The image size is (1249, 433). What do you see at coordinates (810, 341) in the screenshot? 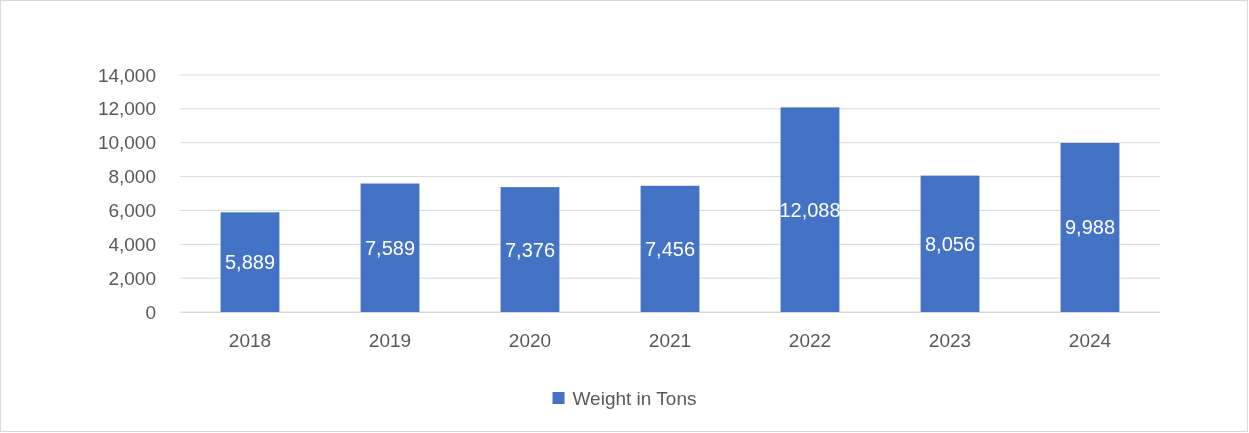
I see `x-tick-label: 2022` at bounding box center [810, 341].